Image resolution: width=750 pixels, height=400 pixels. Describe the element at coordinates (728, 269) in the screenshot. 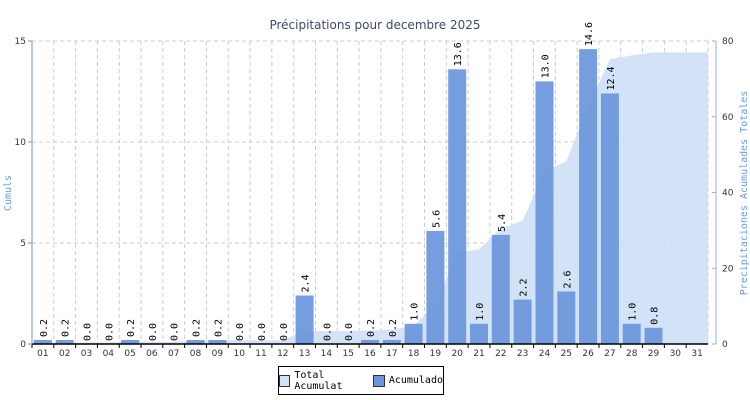

I see `y2-tick-label: 20` at that location.